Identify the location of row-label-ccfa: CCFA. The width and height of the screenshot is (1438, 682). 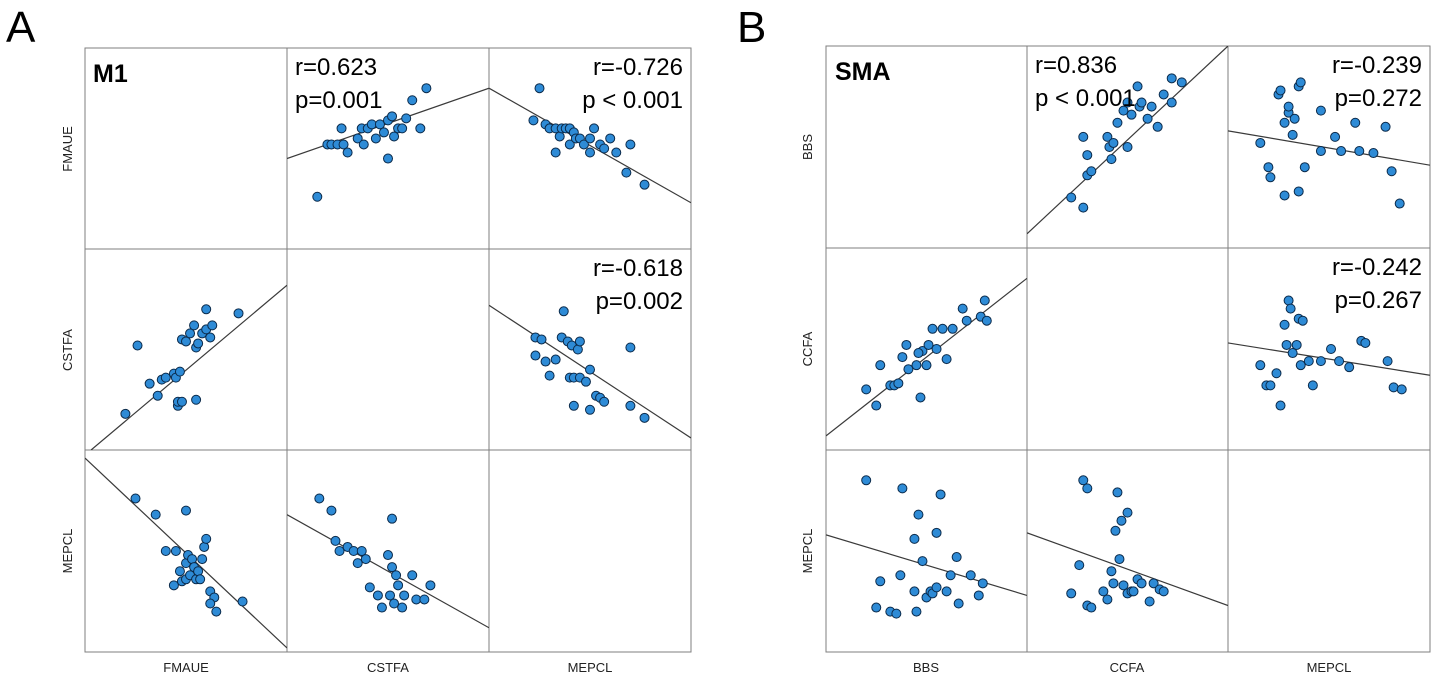
(807, 348).